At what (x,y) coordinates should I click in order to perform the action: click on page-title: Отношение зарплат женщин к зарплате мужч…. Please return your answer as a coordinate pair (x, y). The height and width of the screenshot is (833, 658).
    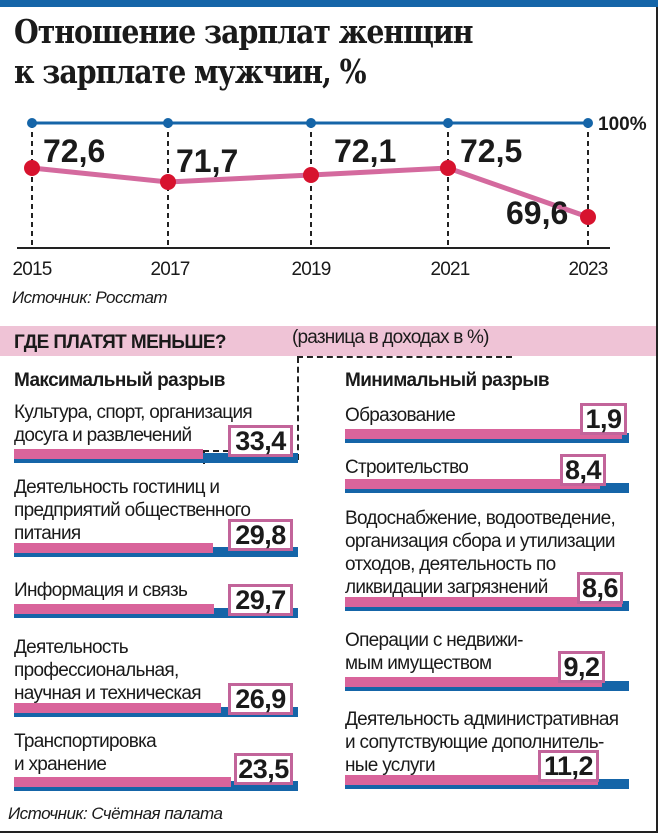
    Looking at the image, I should click on (244, 52).